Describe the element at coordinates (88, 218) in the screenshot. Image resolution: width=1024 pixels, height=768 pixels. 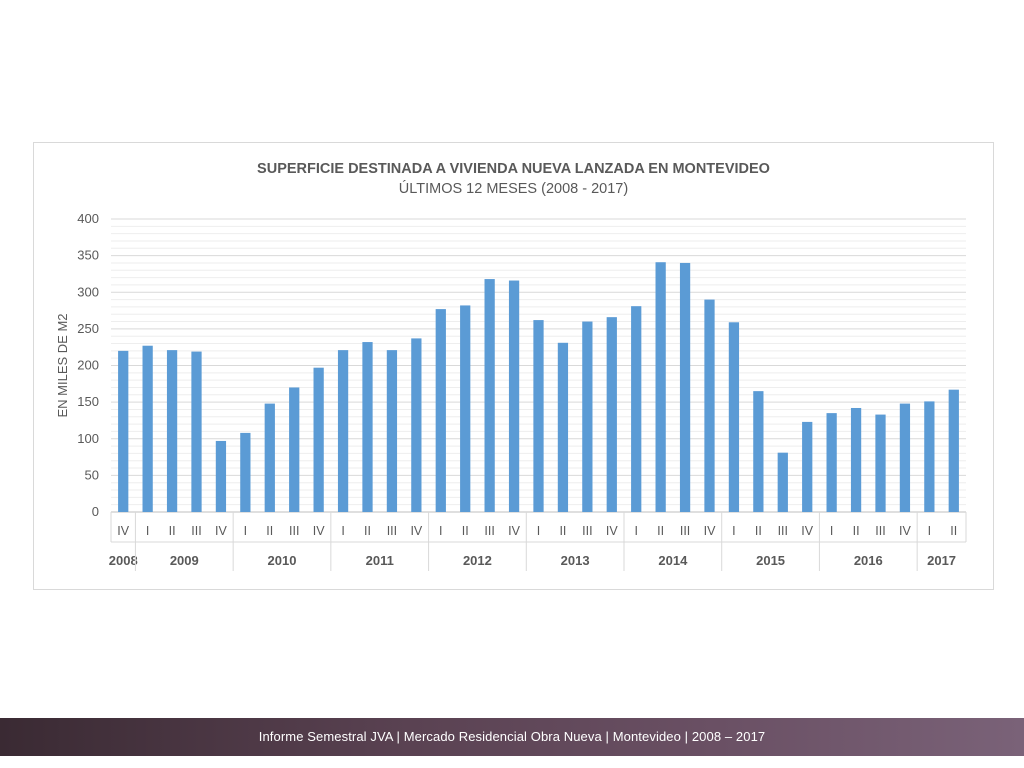
I see `y-tick-label: 400` at that location.